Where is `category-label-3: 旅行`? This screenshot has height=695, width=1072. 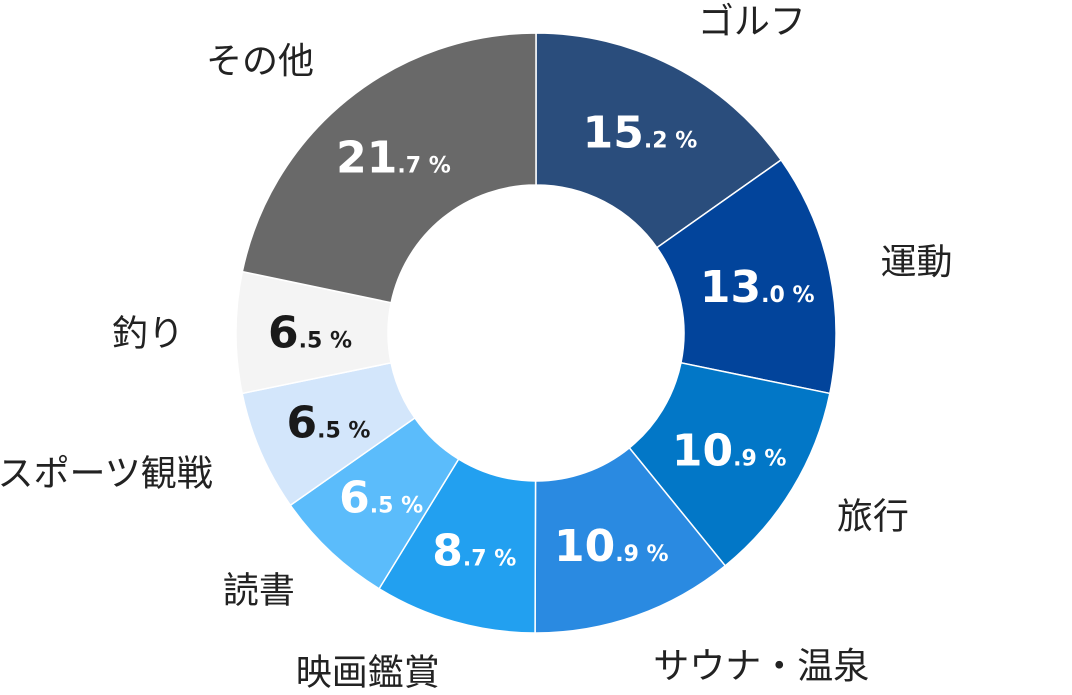
category-label-3: 旅行 is located at coordinates (873, 517).